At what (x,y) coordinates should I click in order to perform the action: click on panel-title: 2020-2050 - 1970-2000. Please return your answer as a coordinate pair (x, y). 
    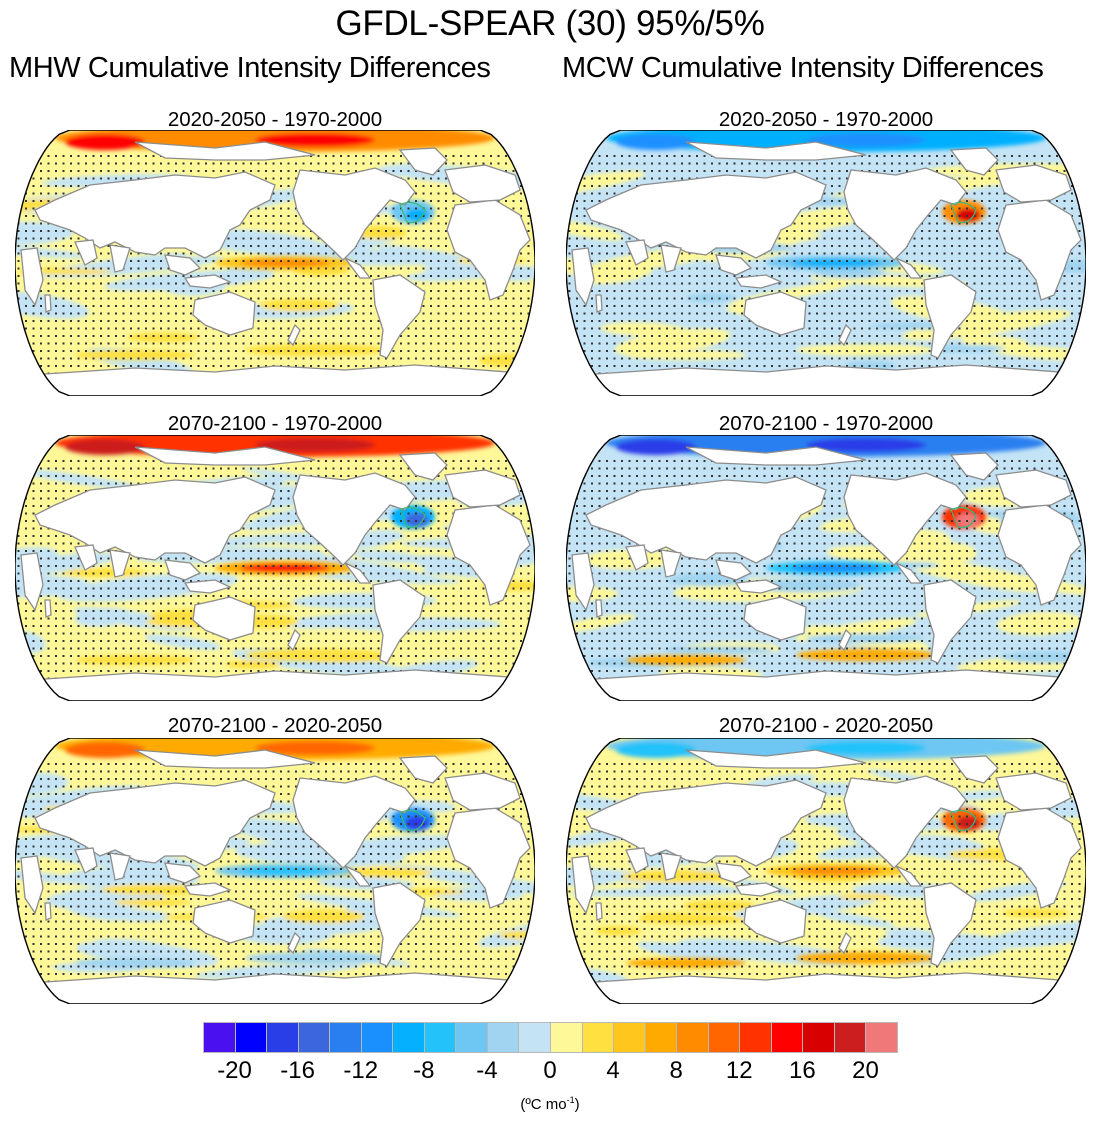
    Looking at the image, I should click on (826, 119).